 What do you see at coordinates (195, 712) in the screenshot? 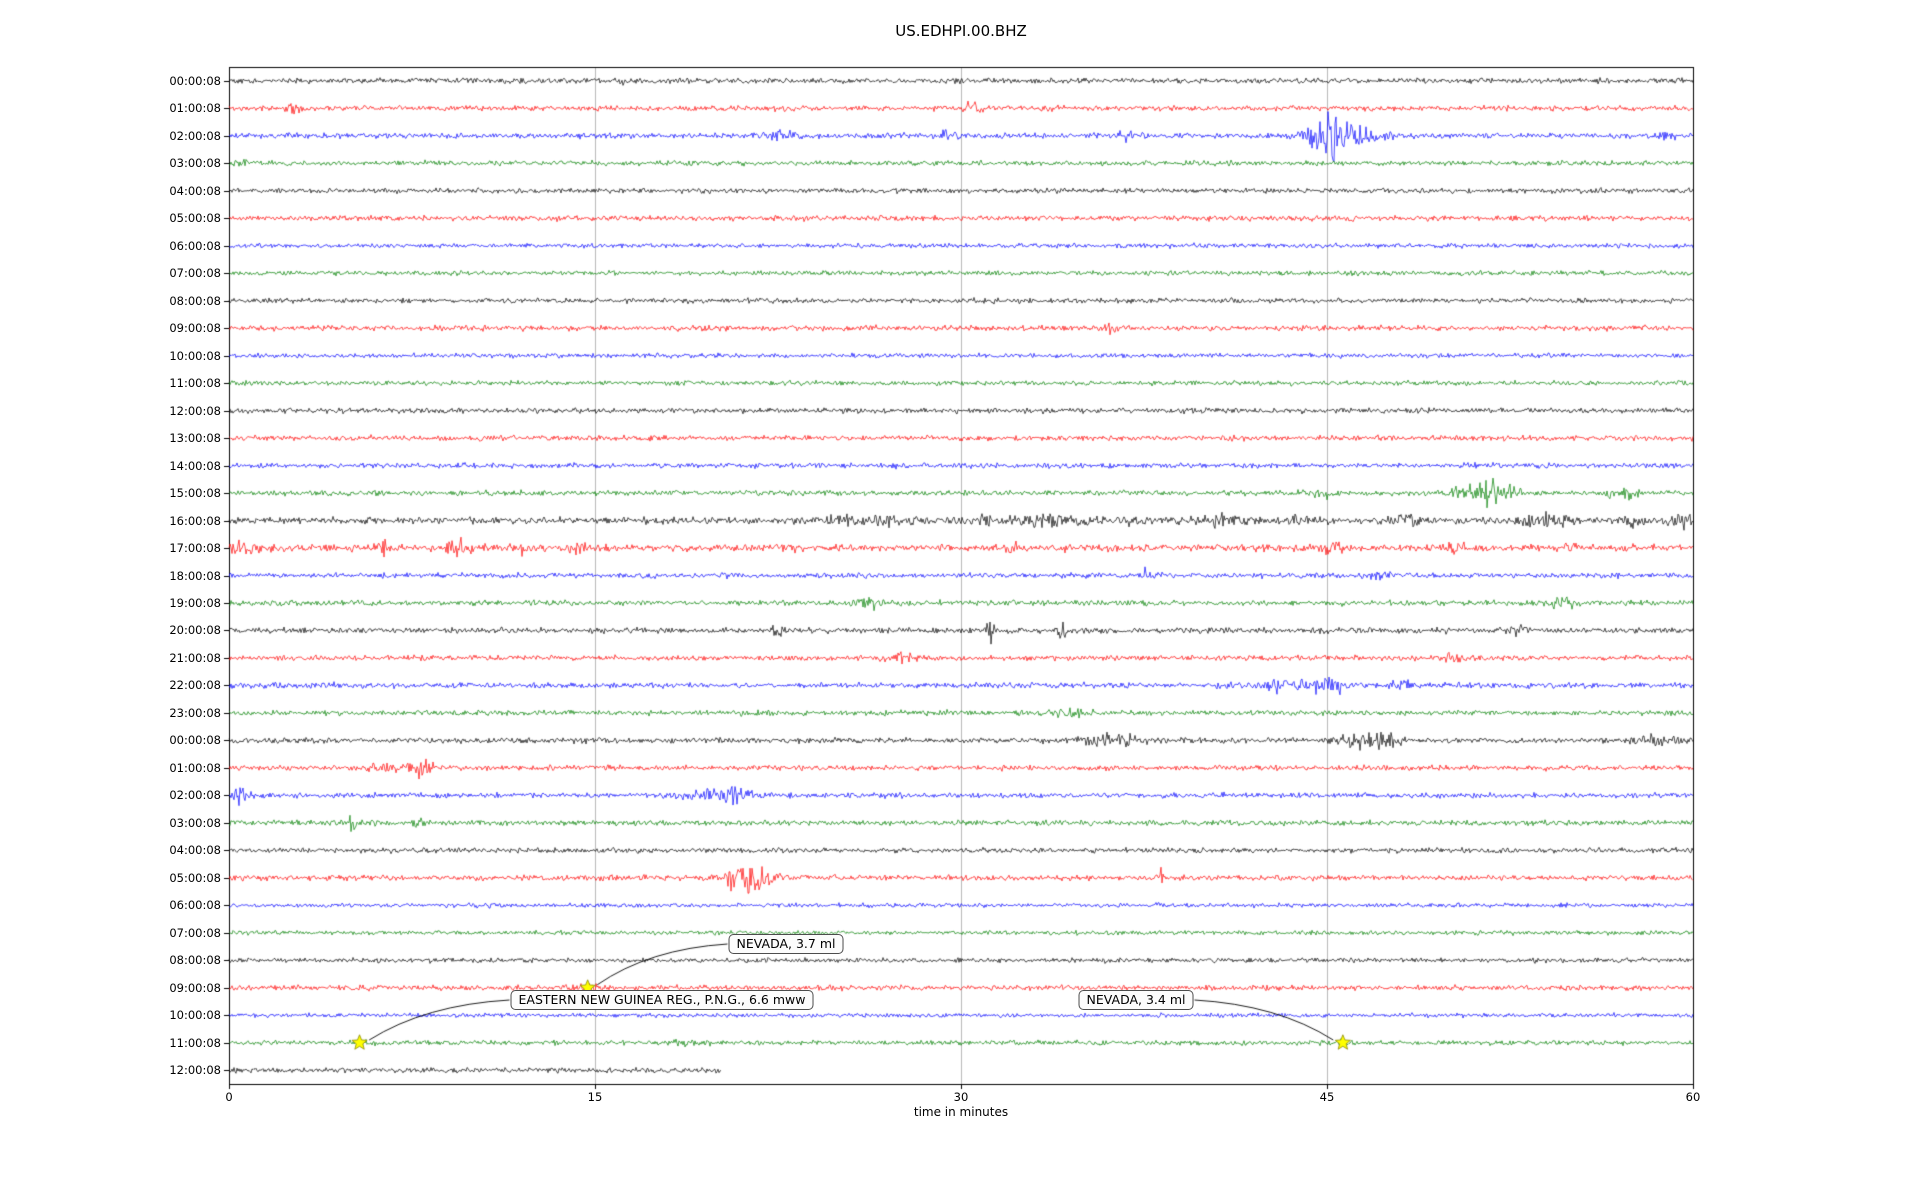
I see `row-label: 23:00:08` at bounding box center [195, 712].